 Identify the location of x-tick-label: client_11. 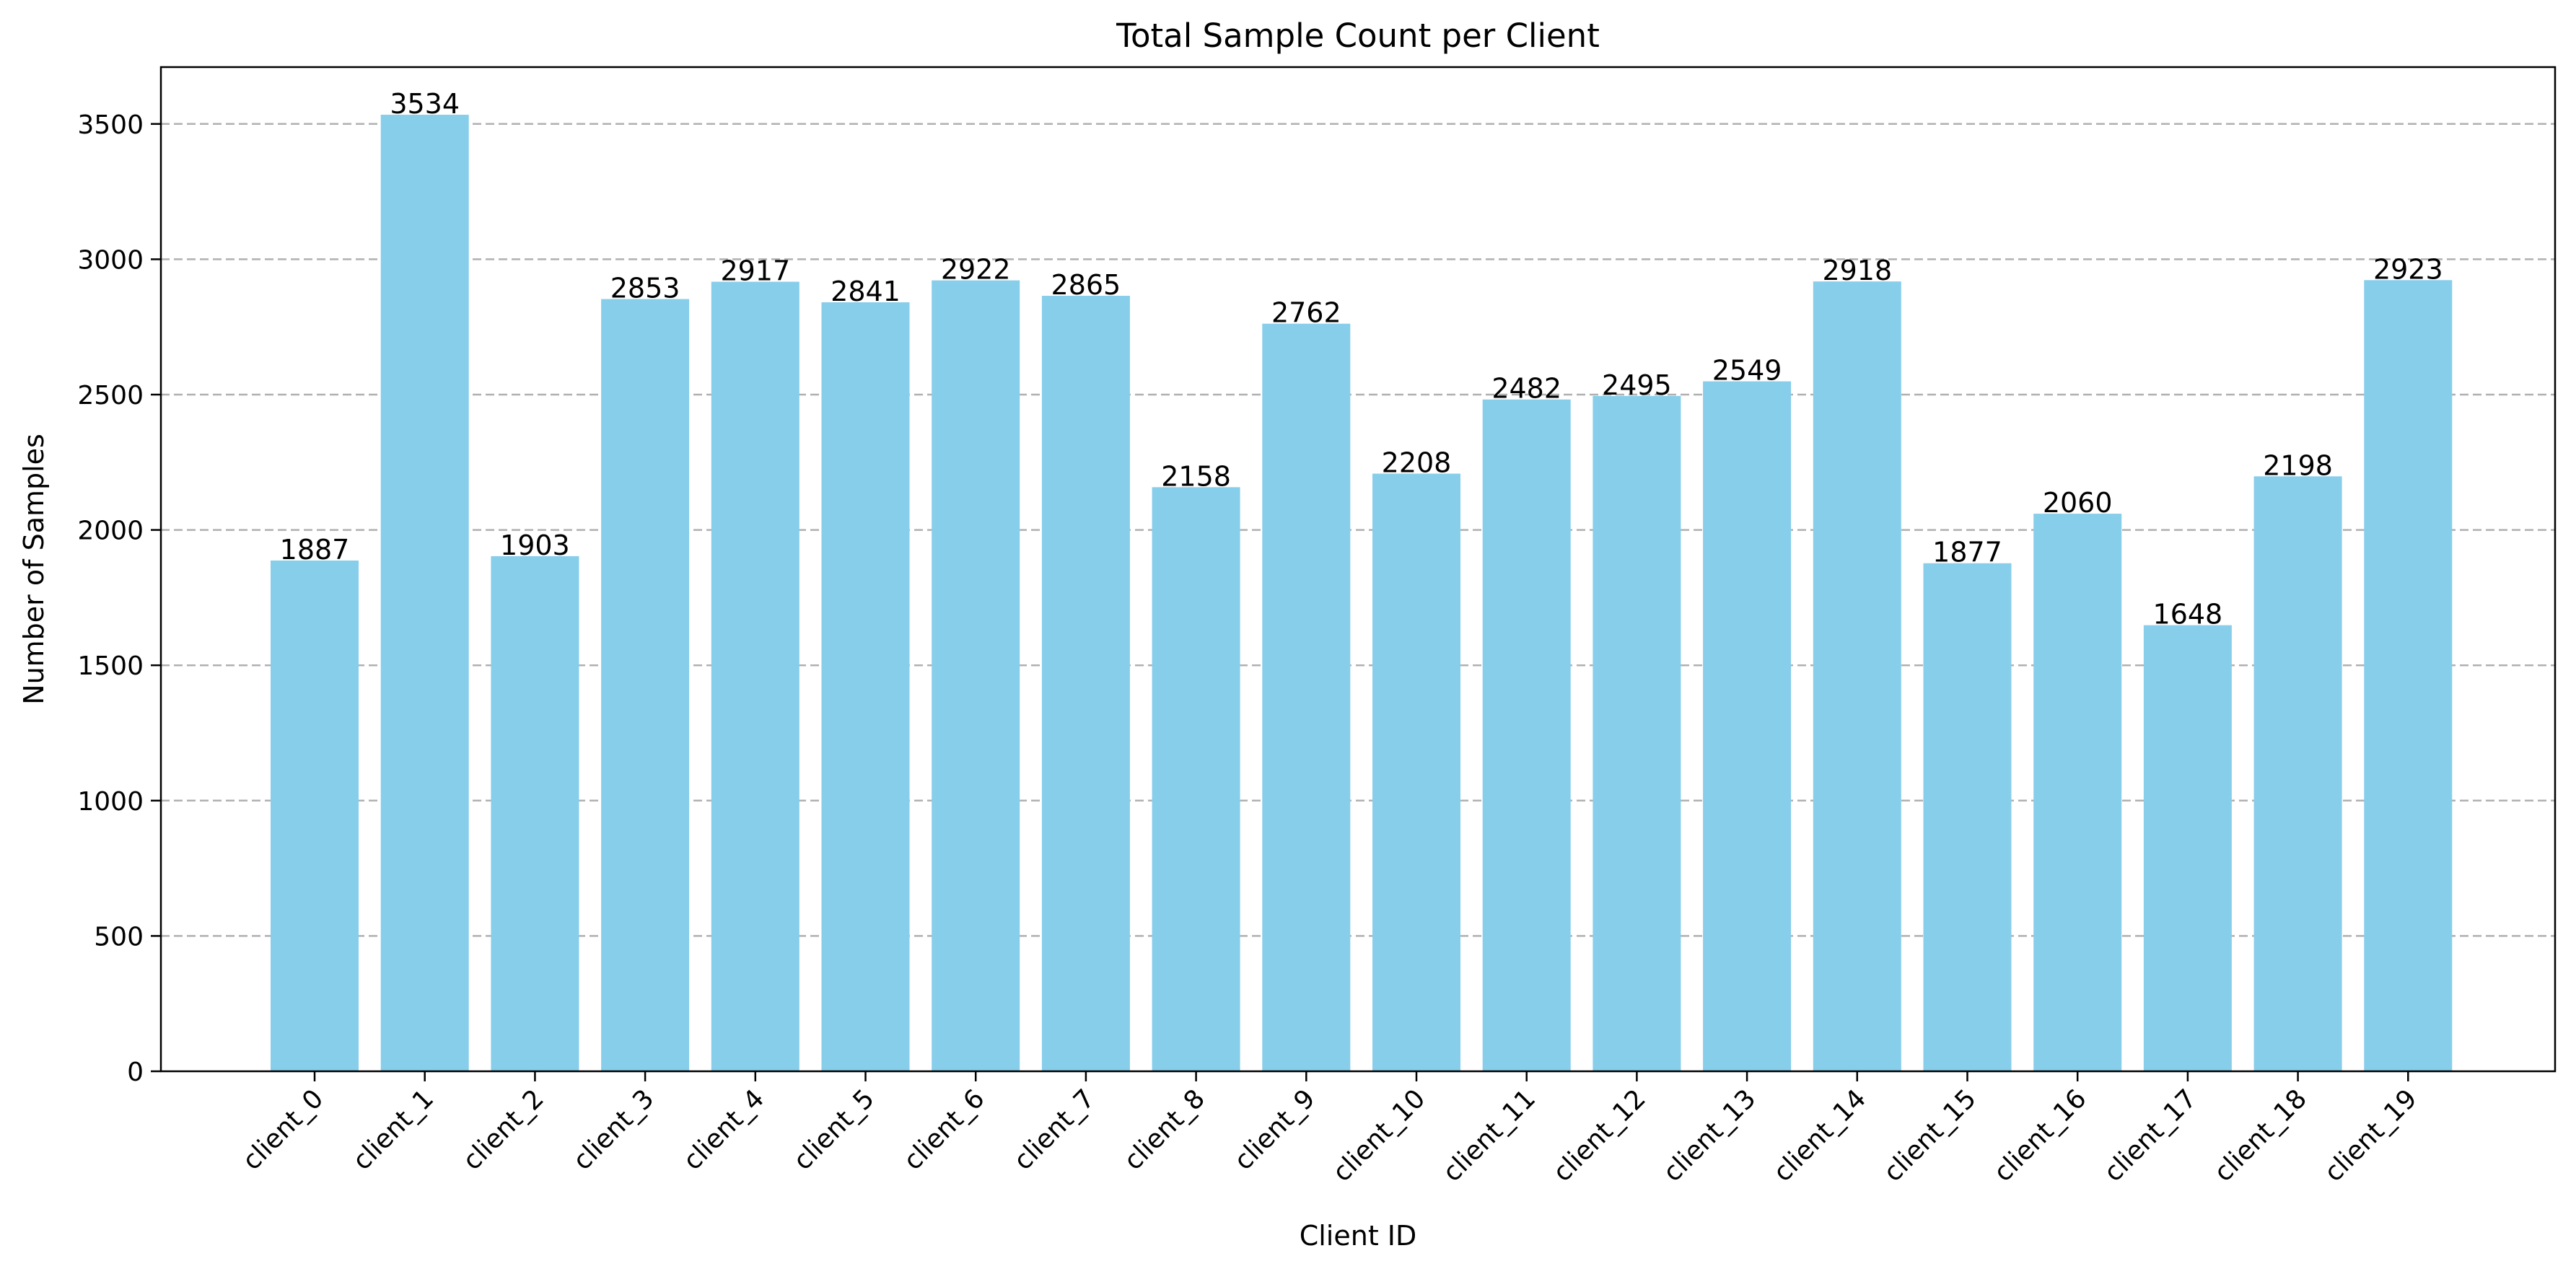
(1489, 1136).